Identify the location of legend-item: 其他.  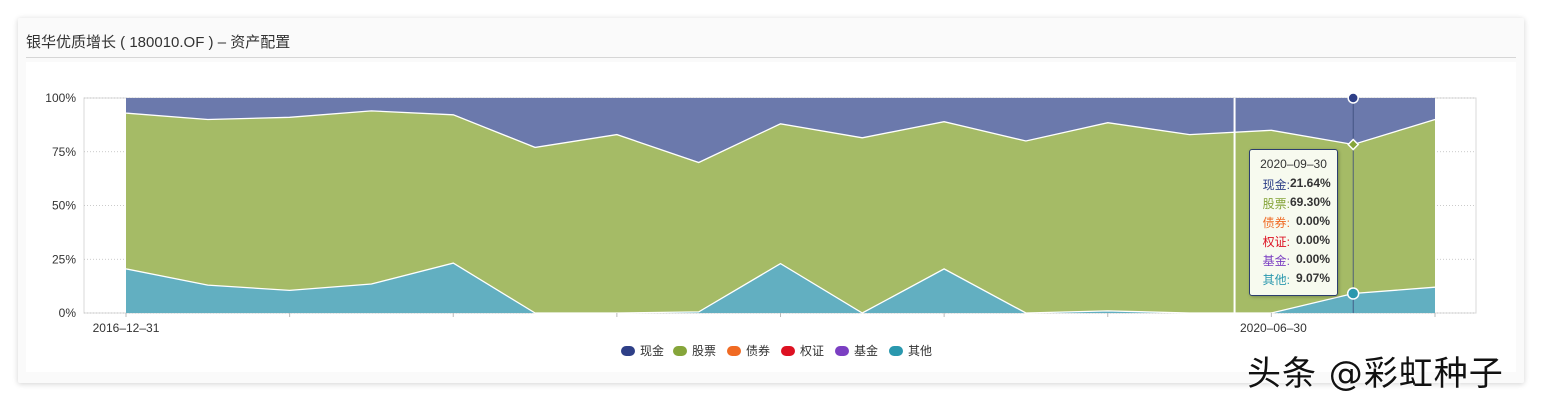
(910, 351).